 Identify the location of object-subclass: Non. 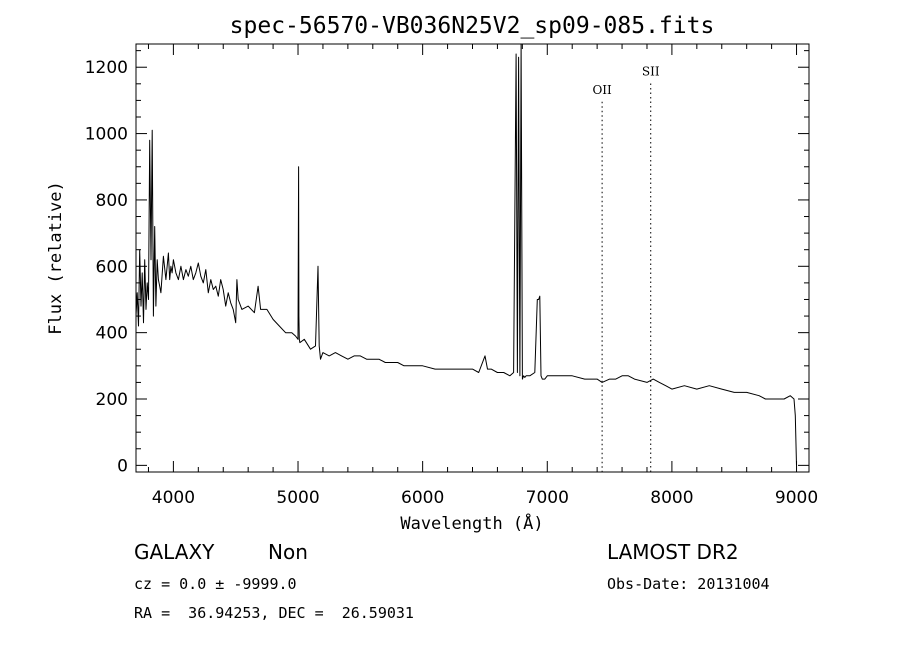
(288, 552).